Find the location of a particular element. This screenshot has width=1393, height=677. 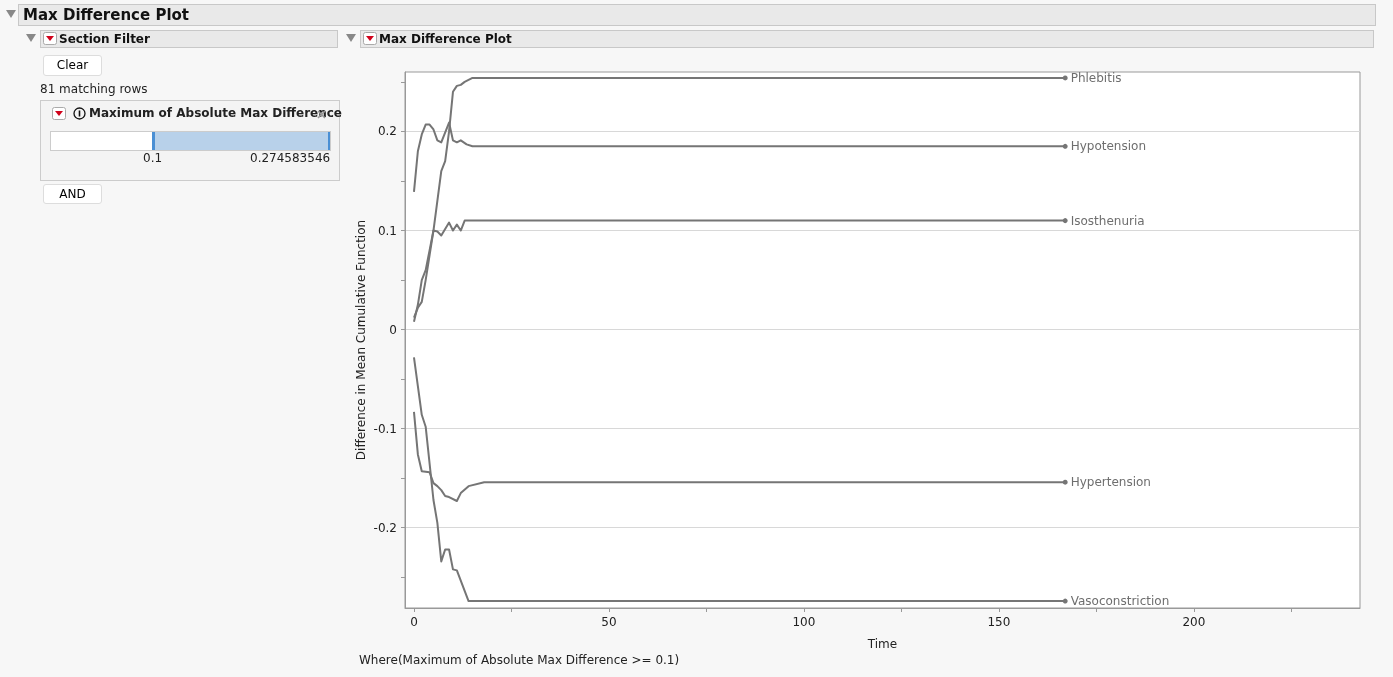

text: Max Difference Plot is located at coordinates (697, 15).